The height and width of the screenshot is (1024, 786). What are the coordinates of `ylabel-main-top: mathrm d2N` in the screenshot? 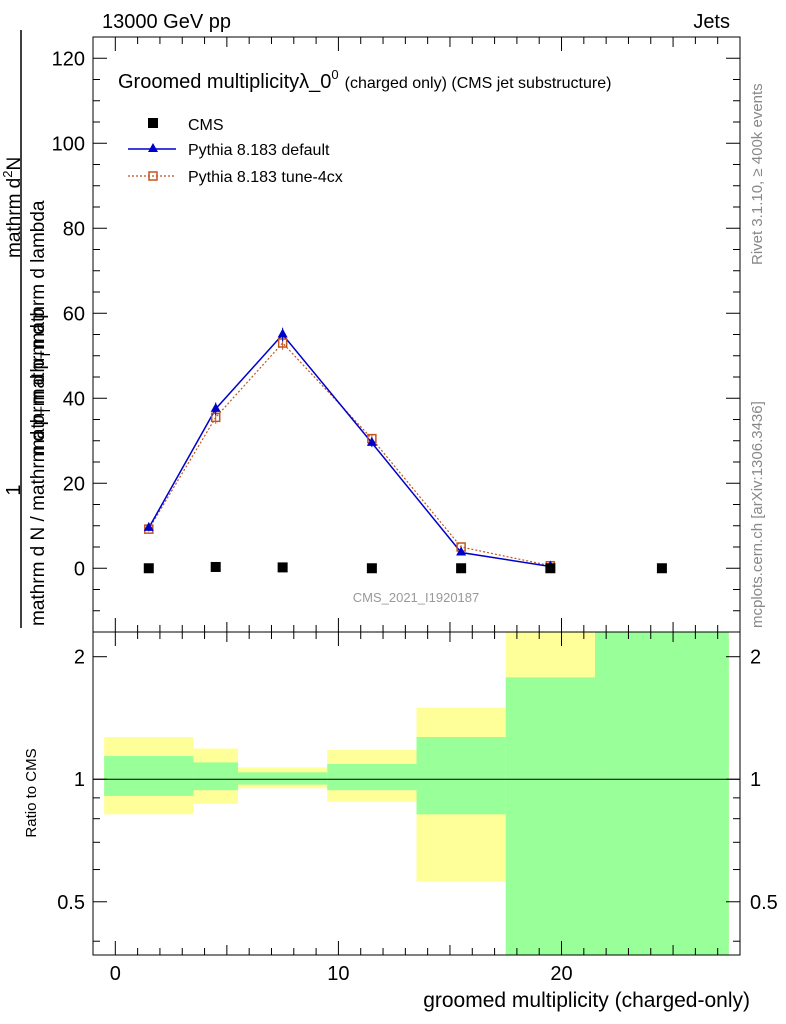 It's located at (12, 207).